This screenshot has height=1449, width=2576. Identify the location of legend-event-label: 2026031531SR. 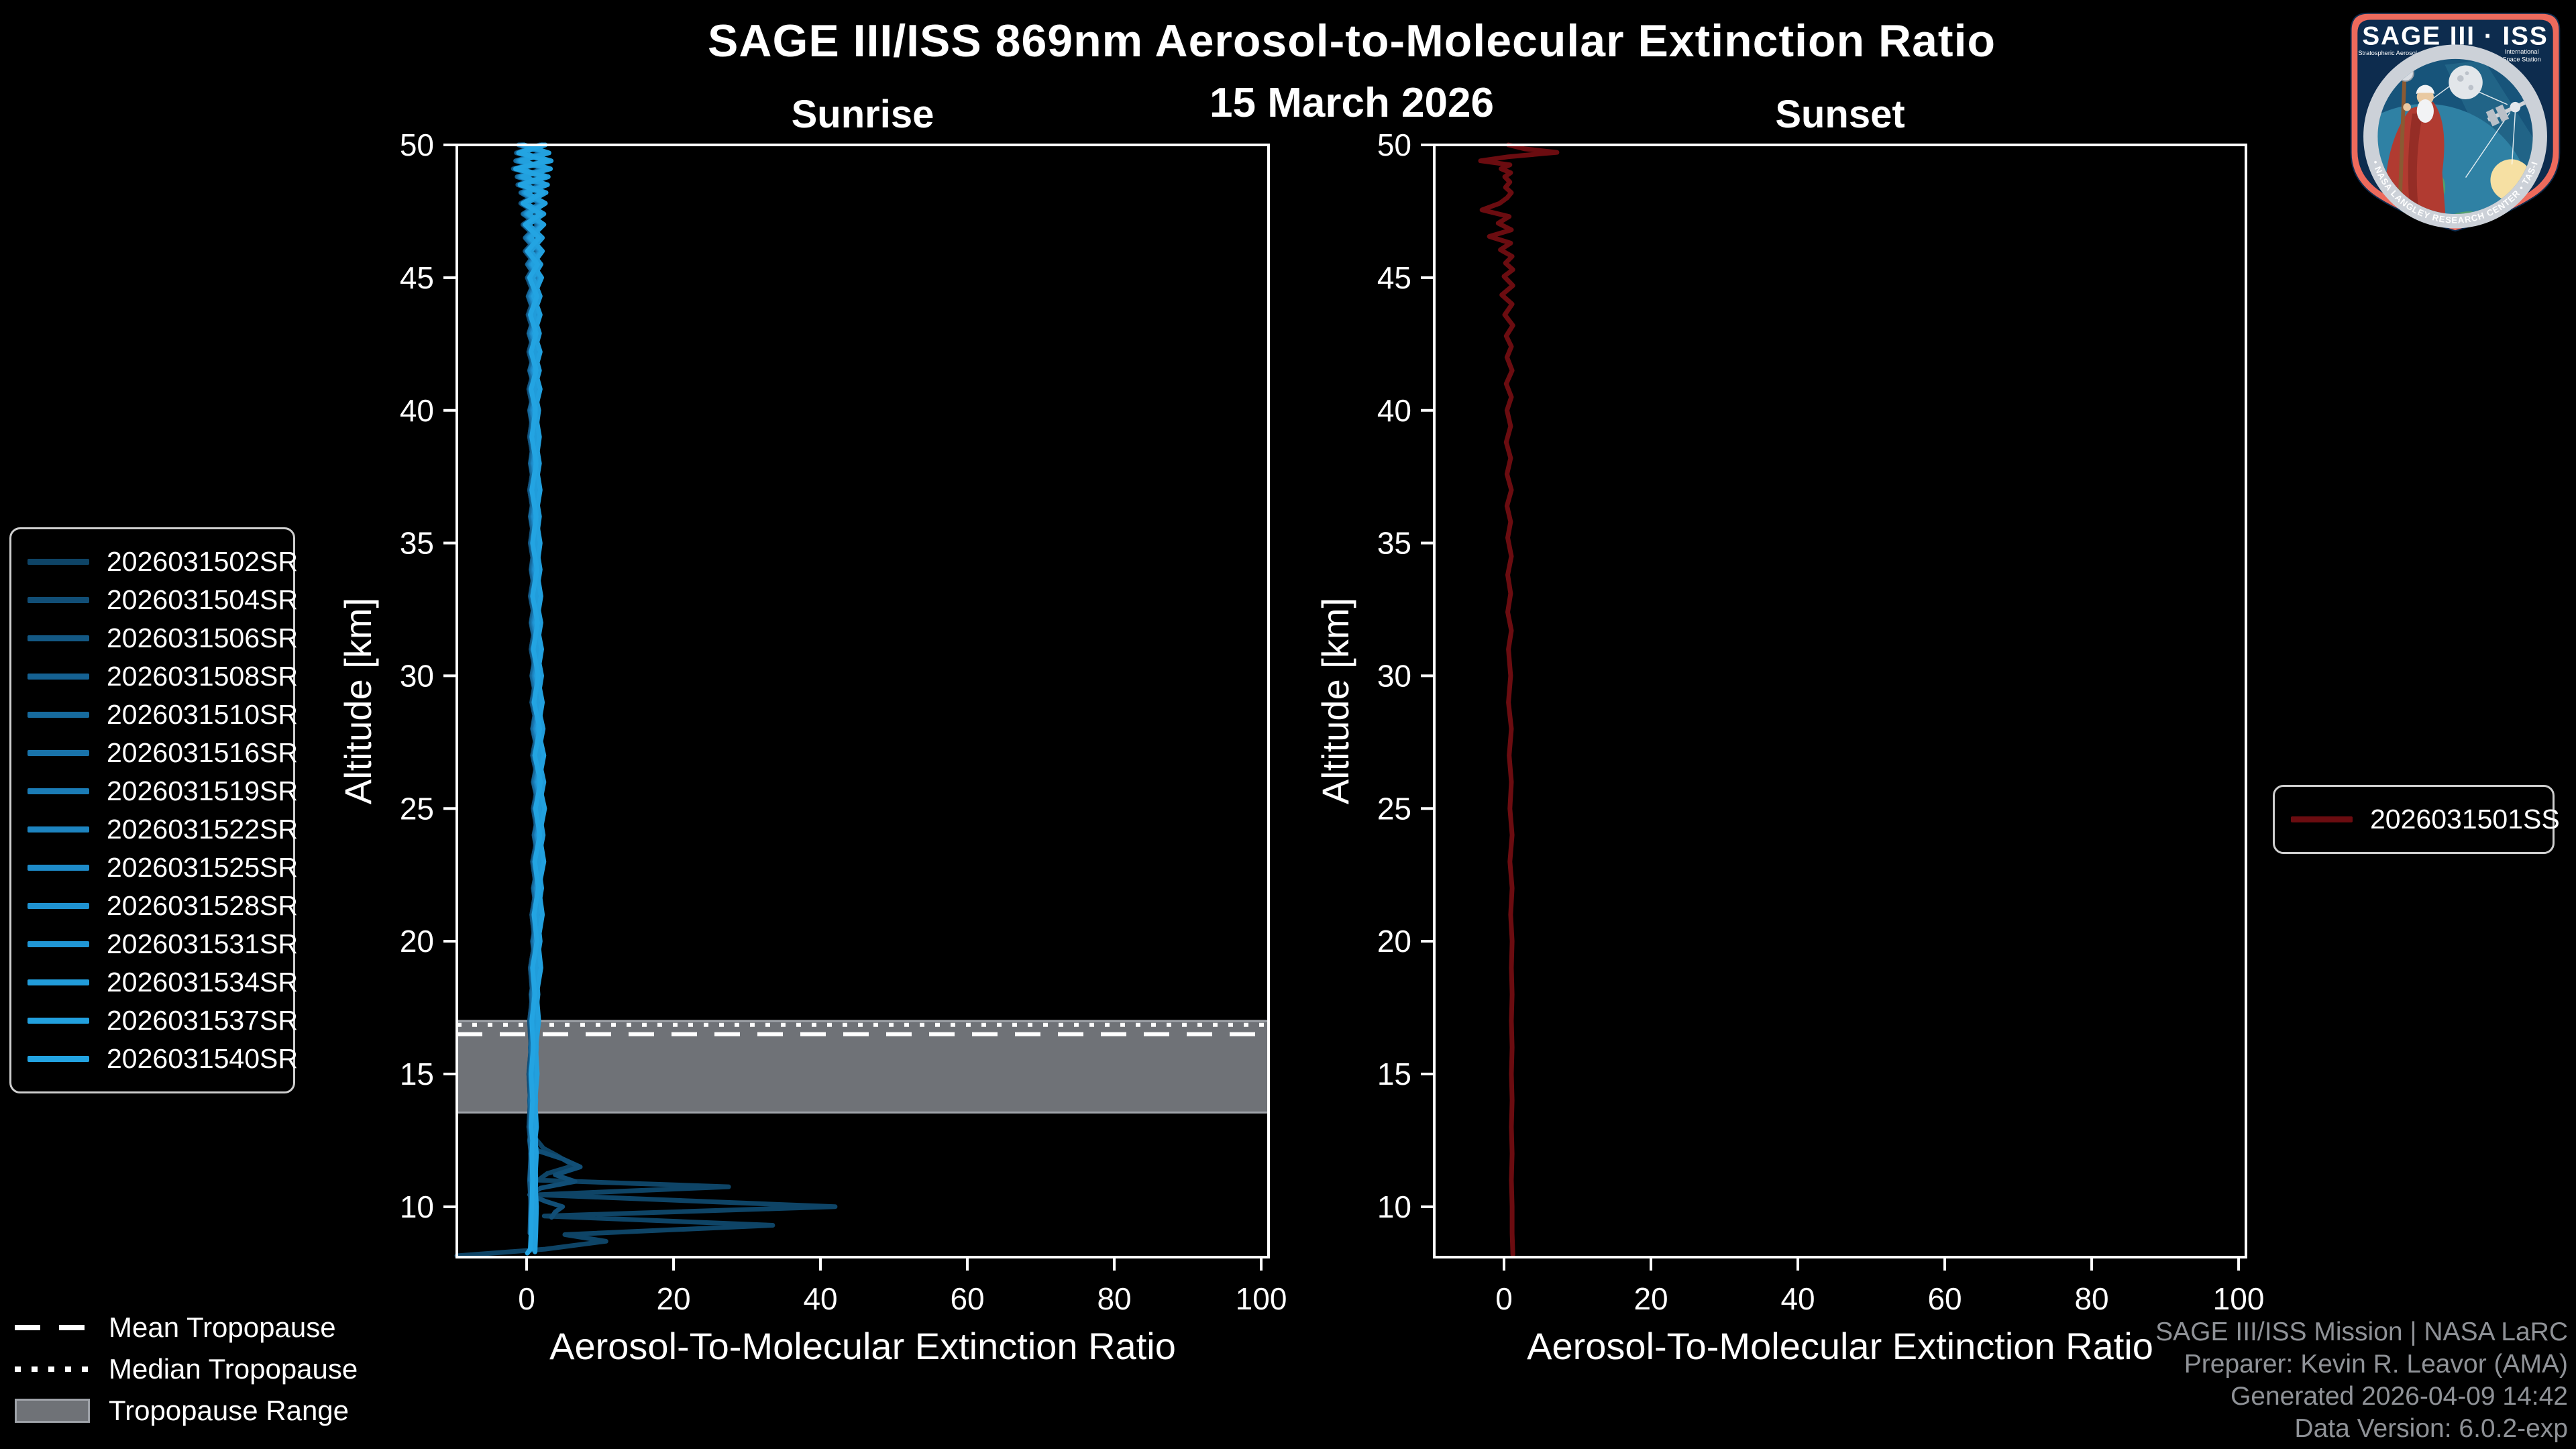
(202, 943).